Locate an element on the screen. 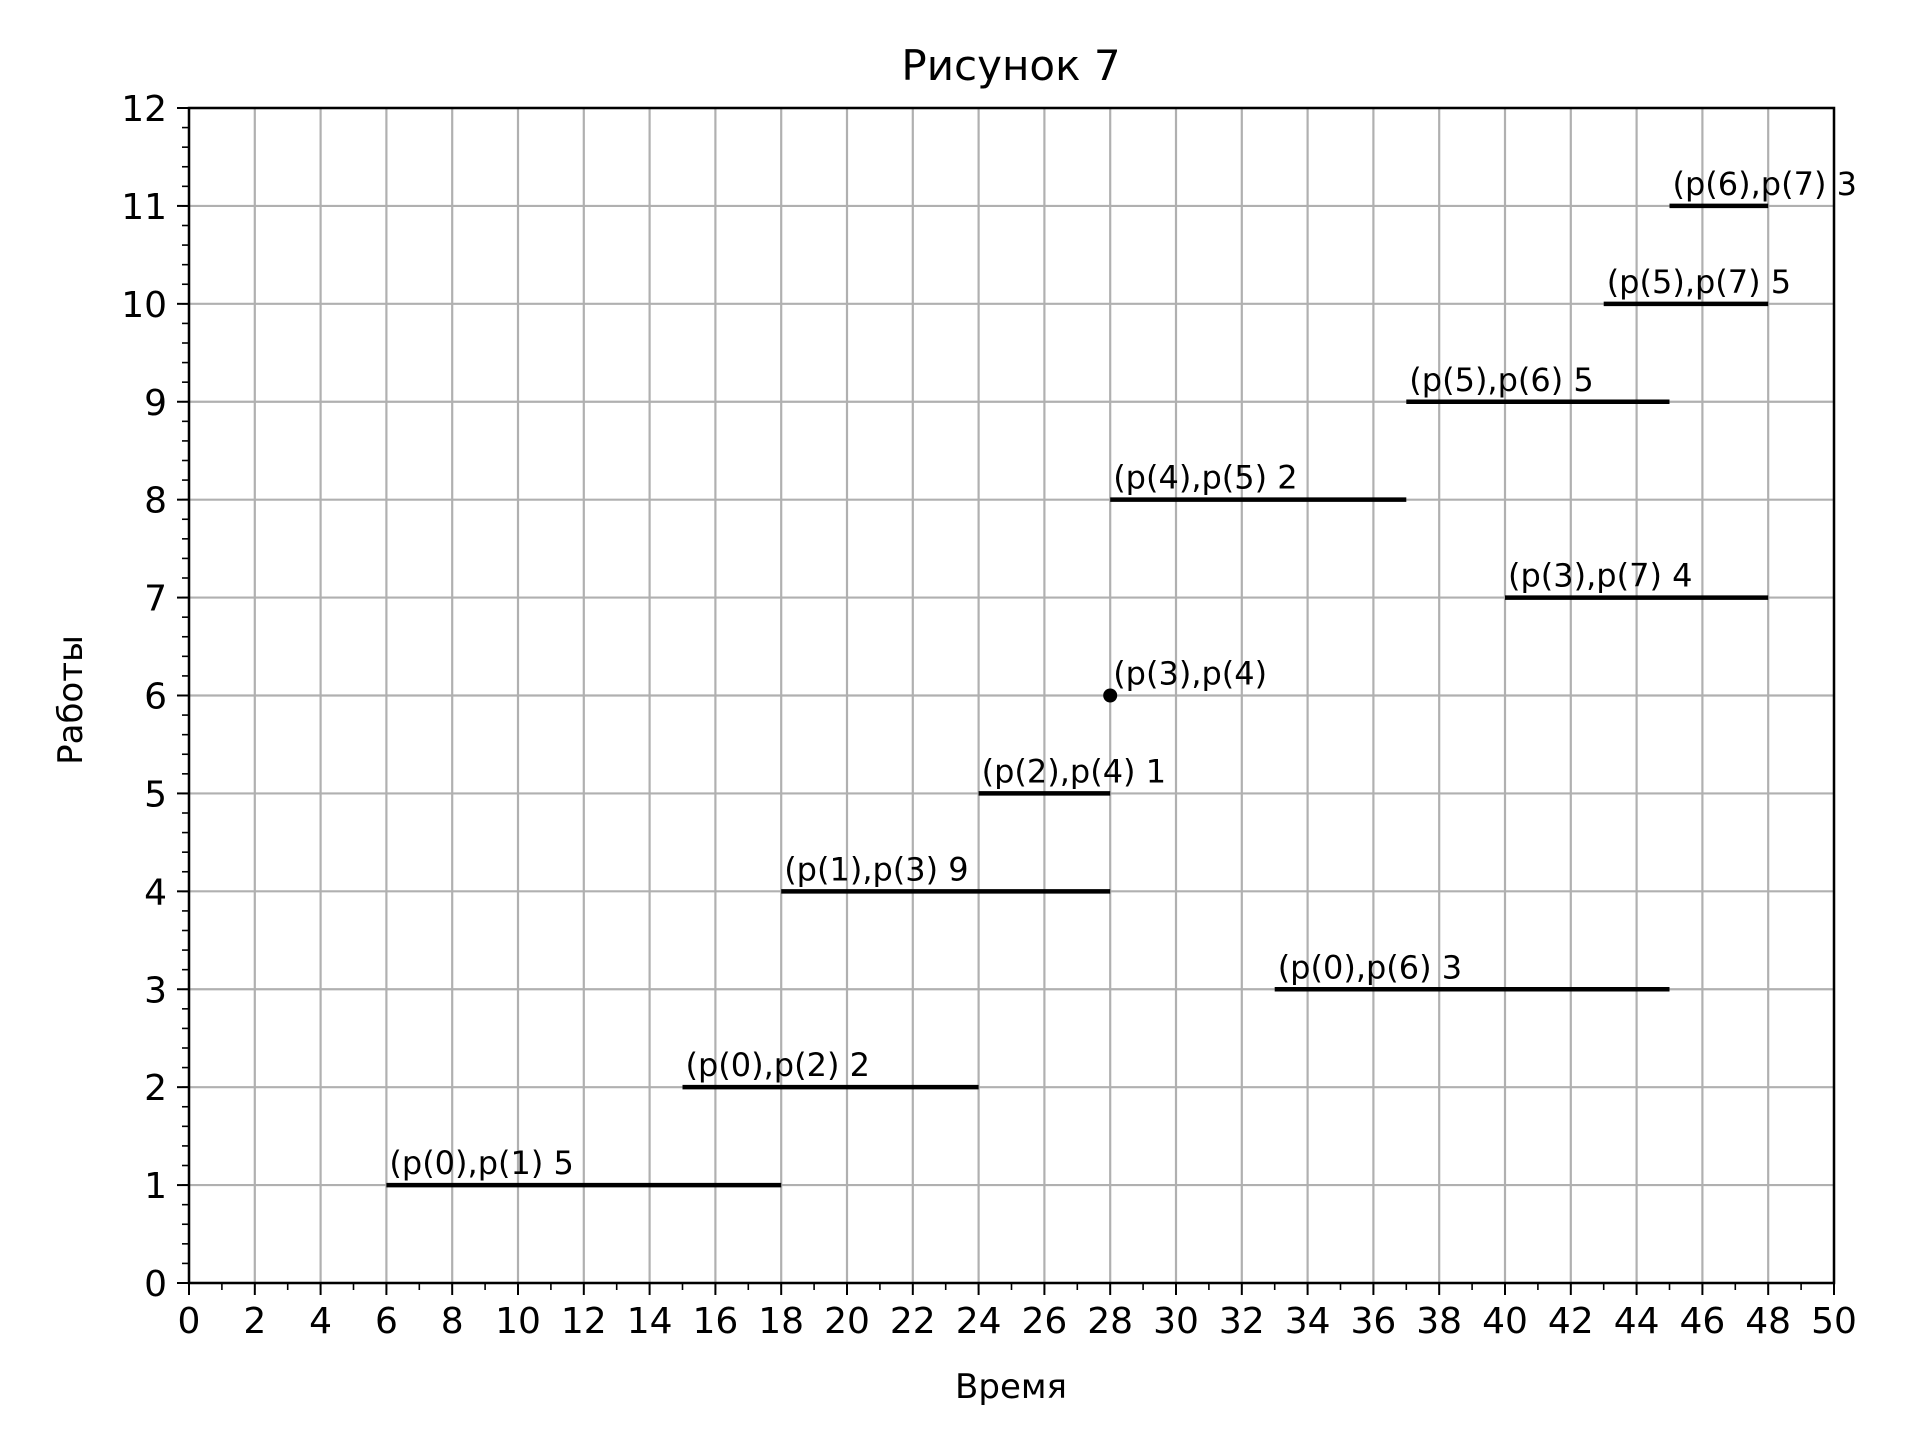  y-tick-label: 9 is located at coordinates (155, 403).